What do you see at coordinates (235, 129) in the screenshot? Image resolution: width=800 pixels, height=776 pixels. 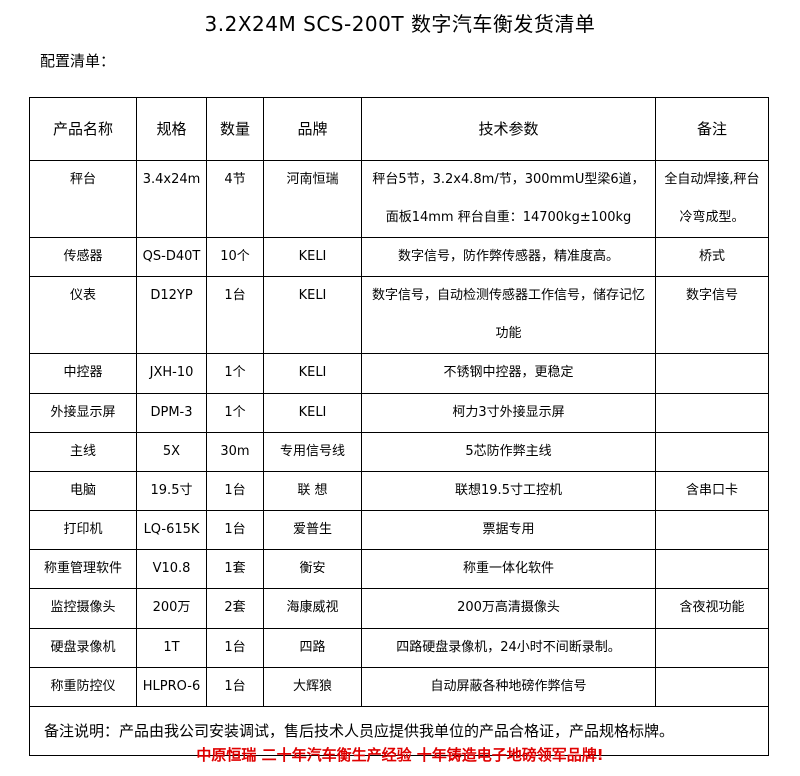 I see `header-quantity: 数量` at bounding box center [235, 129].